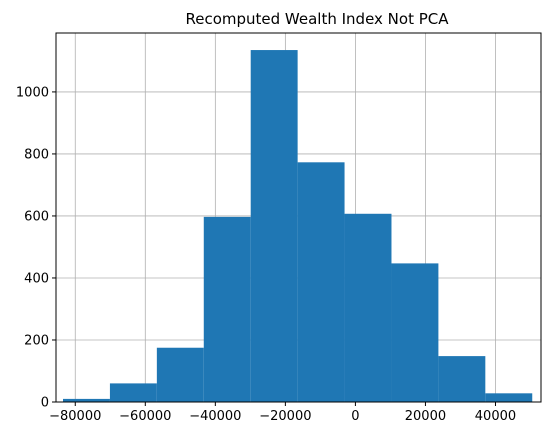 The image size is (560, 440). What do you see at coordinates (36, 340) in the screenshot?
I see `y-tick-label: 200` at bounding box center [36, 340].